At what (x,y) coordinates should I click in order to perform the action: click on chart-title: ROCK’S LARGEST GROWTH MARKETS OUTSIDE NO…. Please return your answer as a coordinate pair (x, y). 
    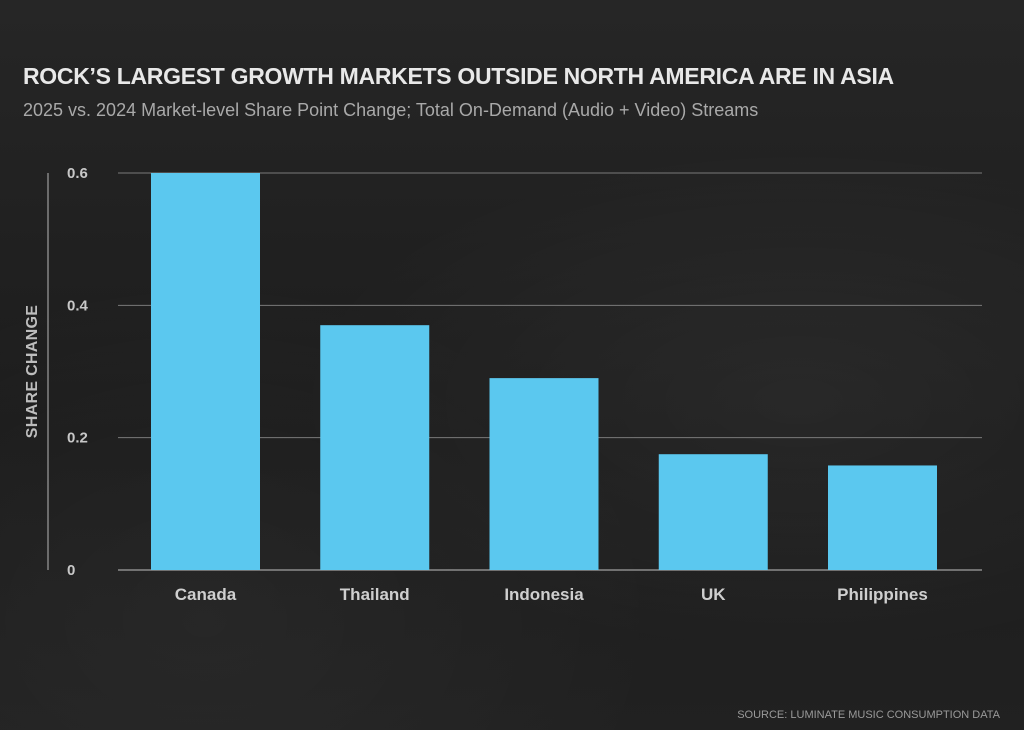
    Looking at the image, I should click on (458, 76).